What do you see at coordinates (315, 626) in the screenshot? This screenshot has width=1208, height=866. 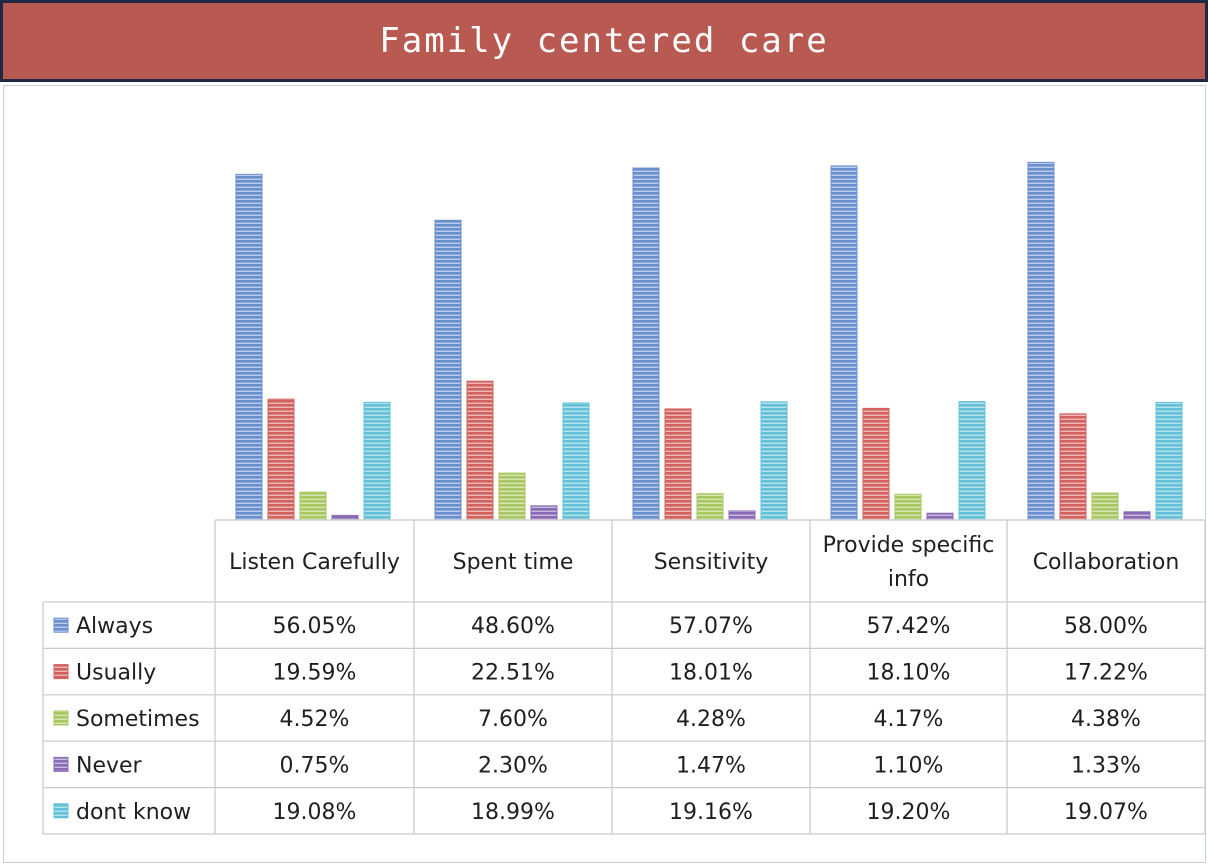 I see `data-label: 56.05%` at bounding box center [315, 626].